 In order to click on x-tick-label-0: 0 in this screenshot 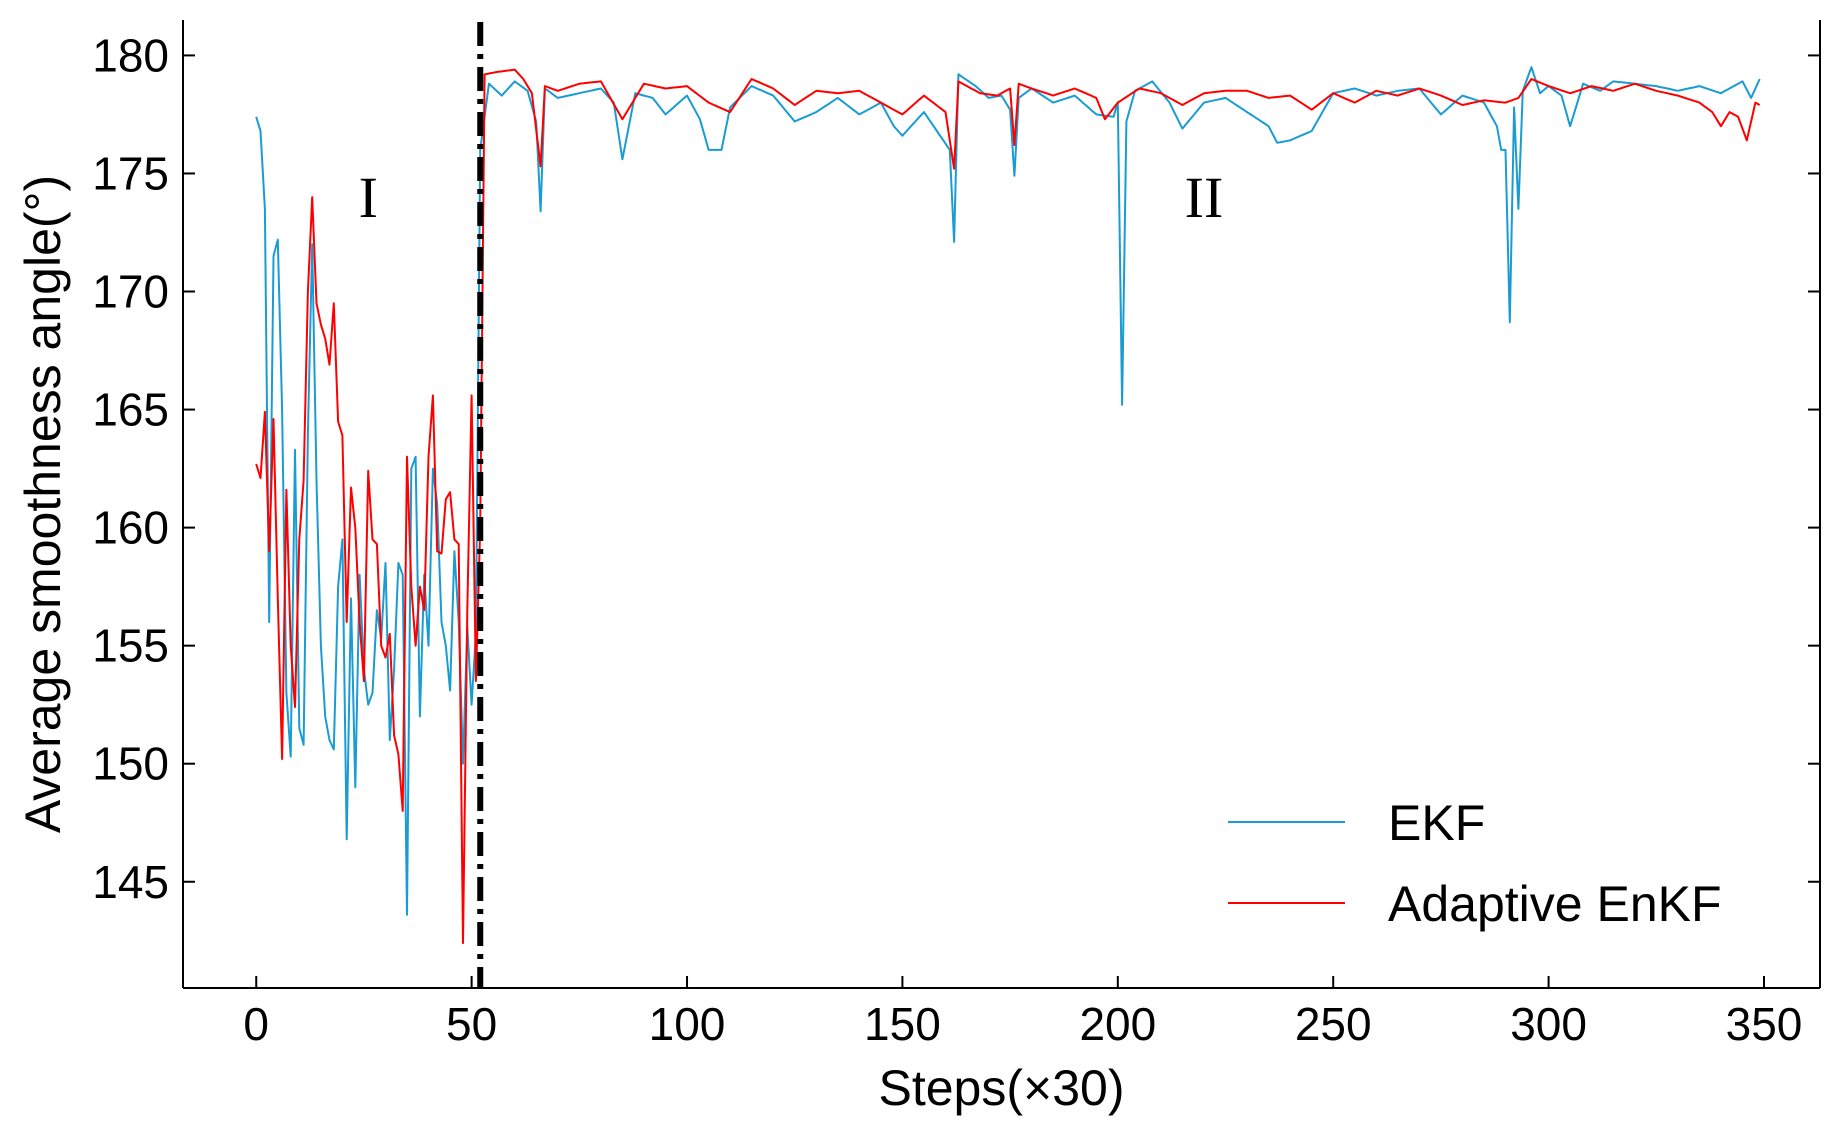, I will do `click(256, 1024)`.